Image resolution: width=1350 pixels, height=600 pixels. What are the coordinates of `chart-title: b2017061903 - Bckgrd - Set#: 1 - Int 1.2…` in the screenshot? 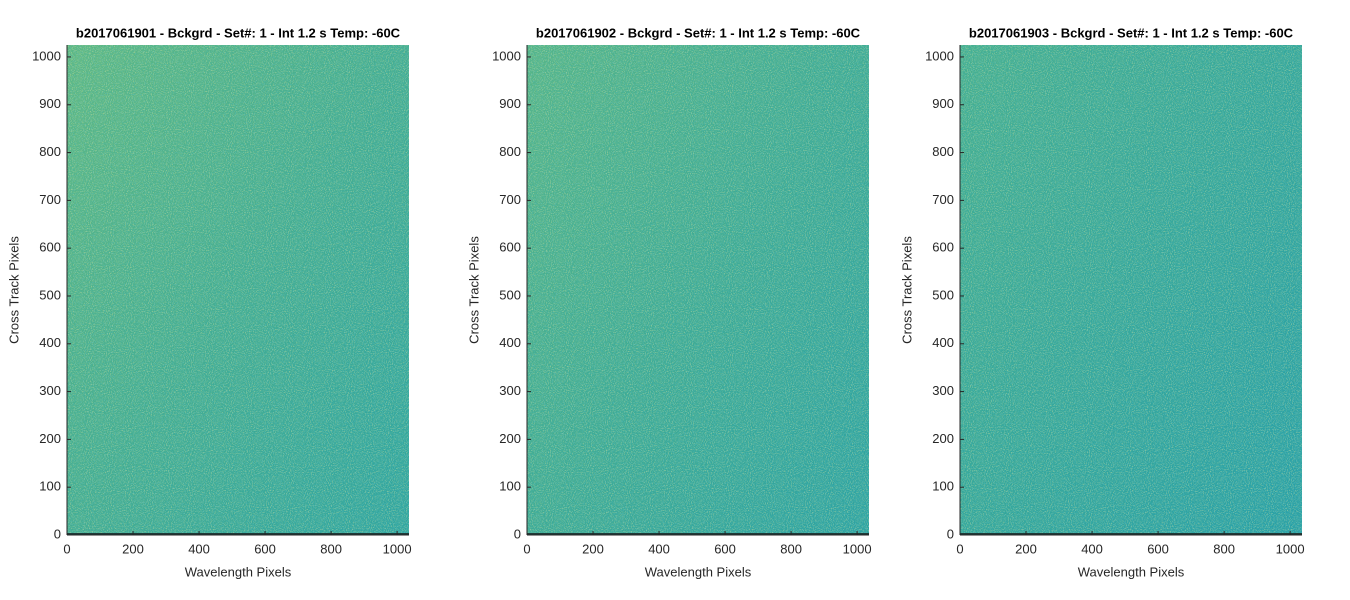 It's located at (1131, 32).